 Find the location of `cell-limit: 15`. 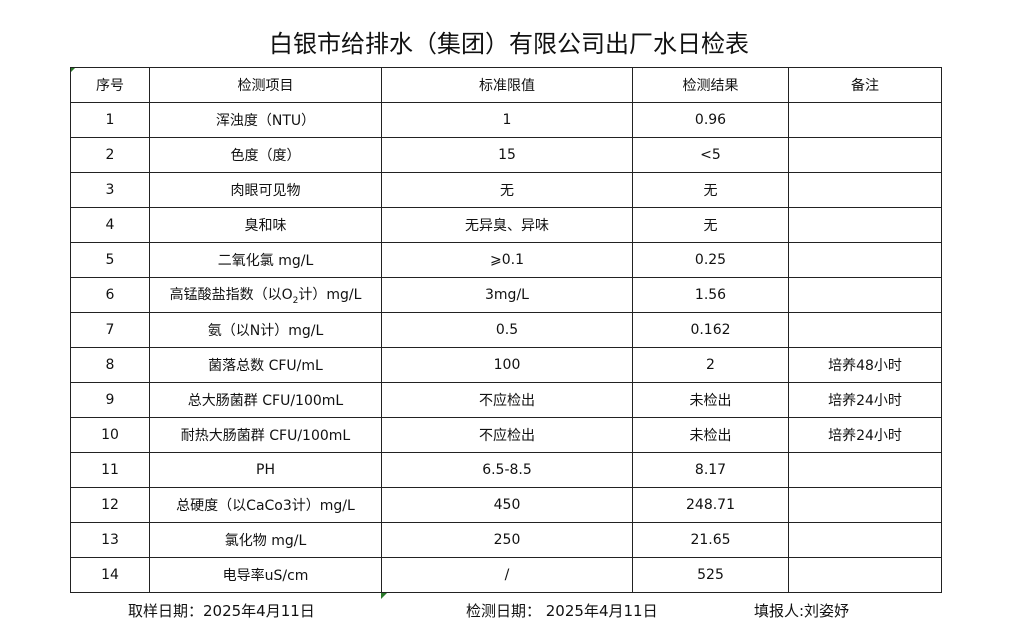

cell-limit: 15 is located at coordinates (507, 155).